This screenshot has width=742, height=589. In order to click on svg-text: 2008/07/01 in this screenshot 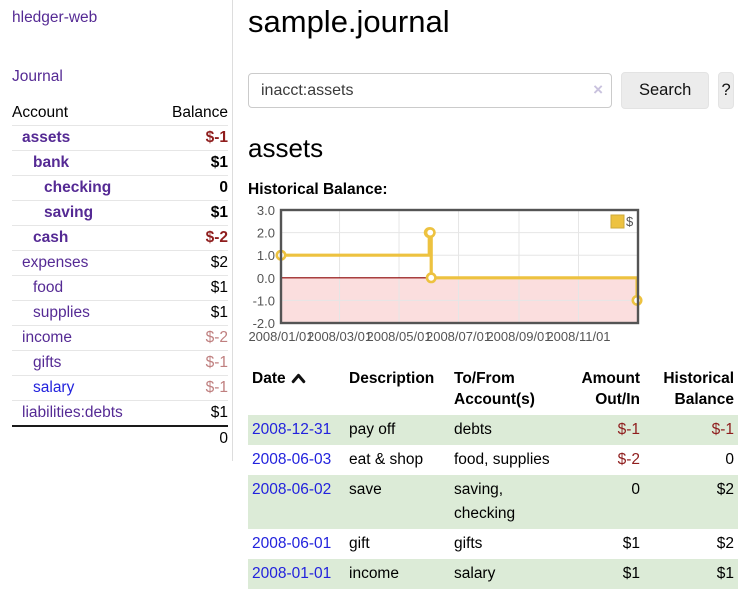, I will do `click(458, 336)`.